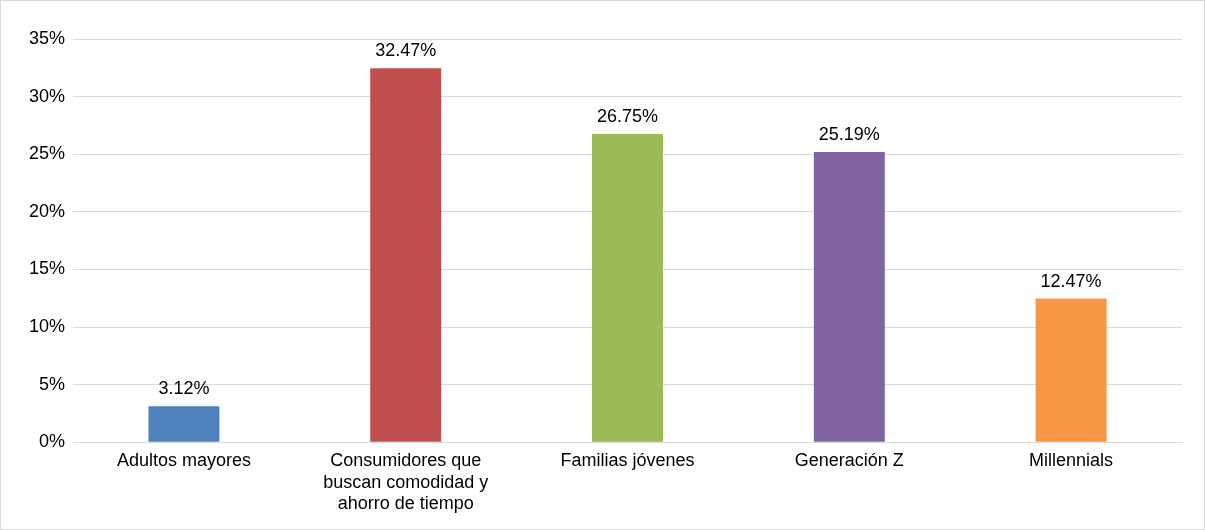 This screenshot has height=530, width=1205. I want to click on data-label: 26.75%, so click(627, 116).